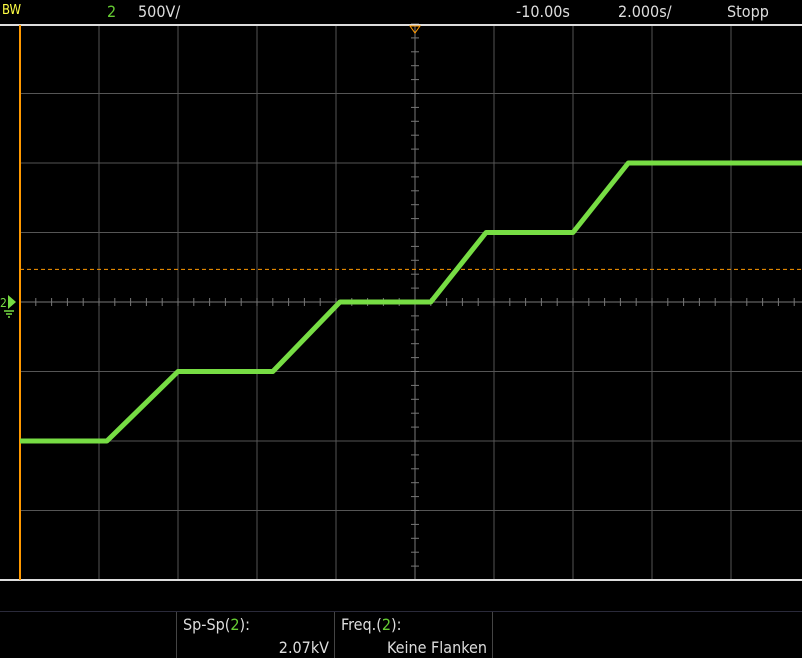 The height and width of the screenshot is (658, 802). What do you see at coordinates (159, 11) in the screenshot?
I see `volts-per-div: 500V/` at bounding box center [159, 11].